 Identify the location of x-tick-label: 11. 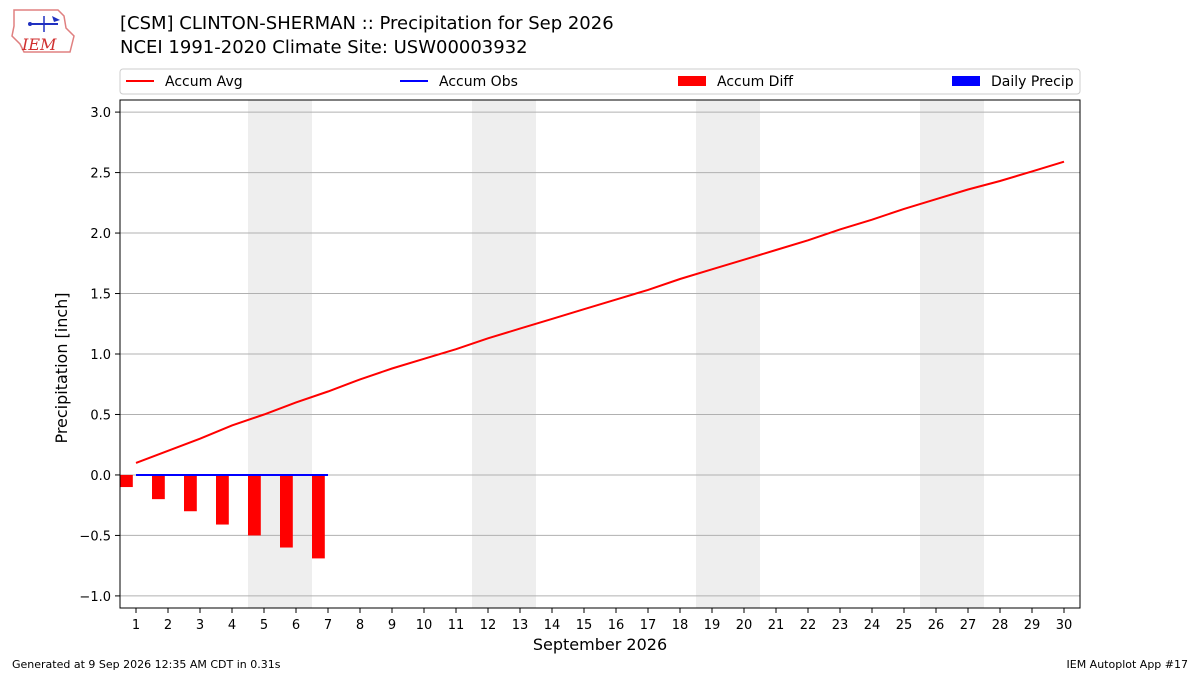
(456, 625).